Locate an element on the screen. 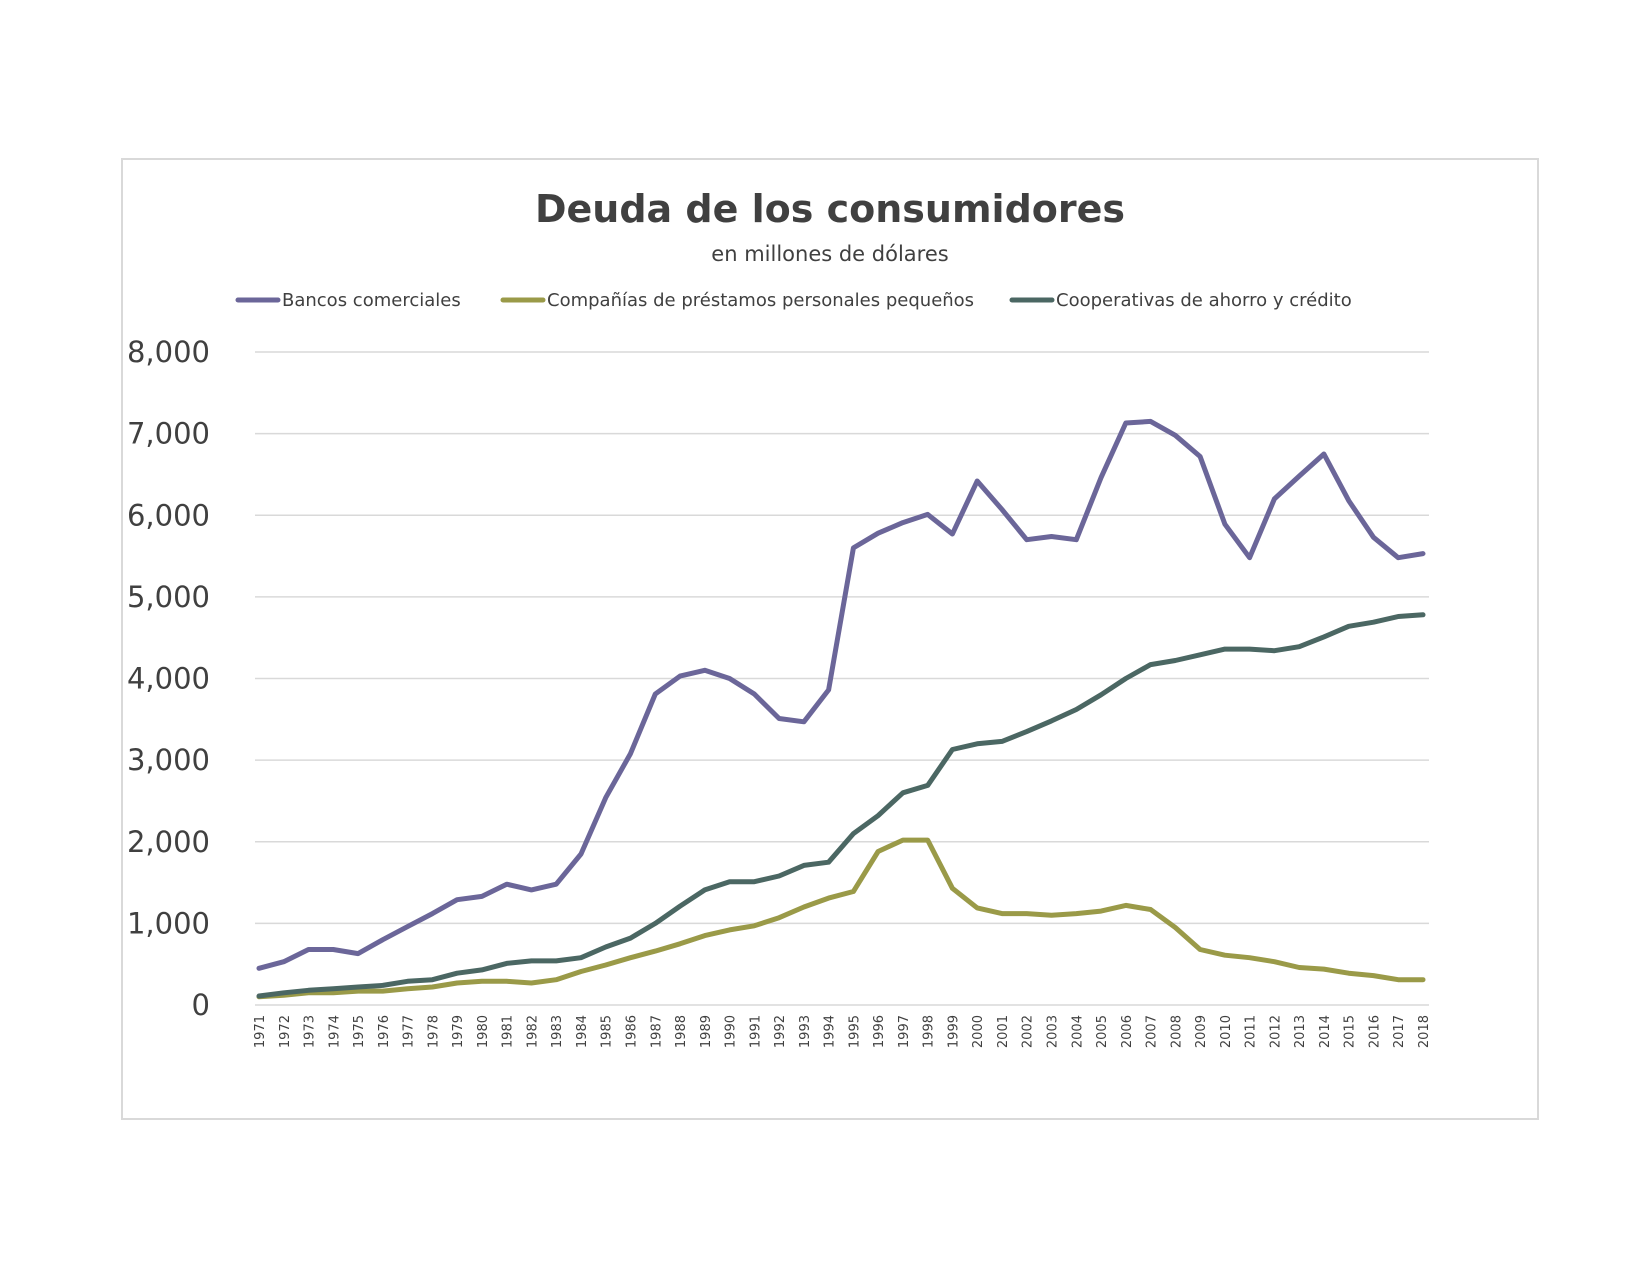 The height and width of the screenshot is (1275, 1650). x-tick-label: 1973 is located at coordinates (310, 1031).